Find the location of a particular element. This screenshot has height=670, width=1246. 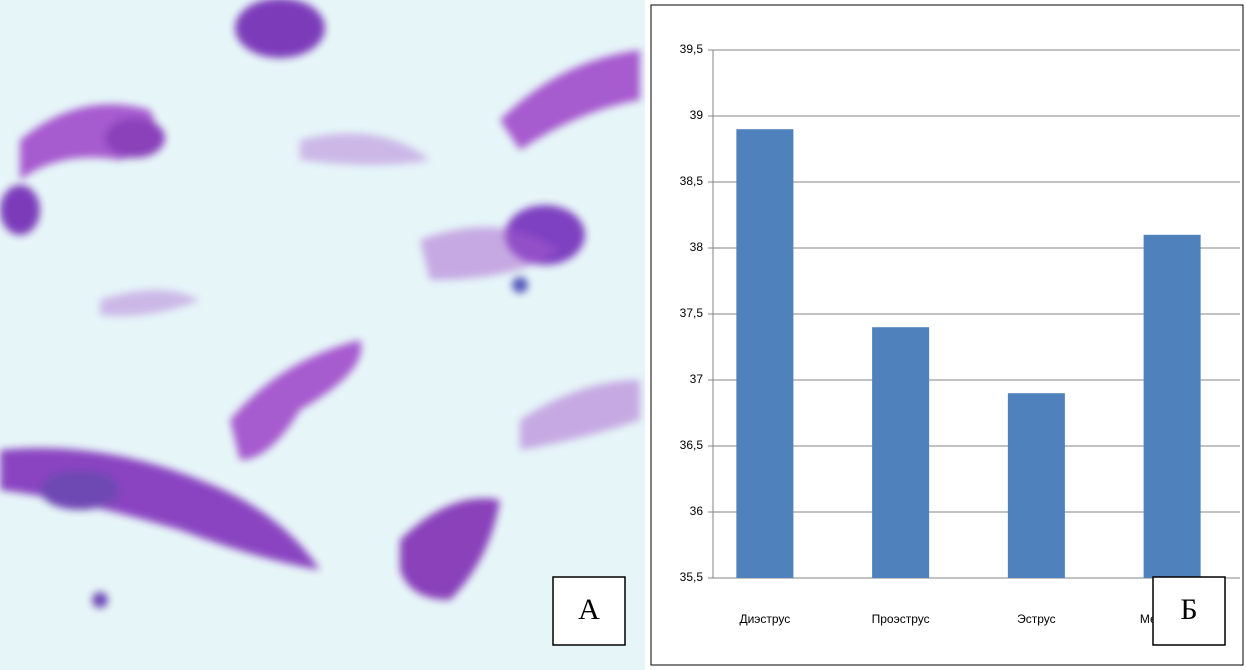

overlay: Б is located at coordinates (1189, 611).